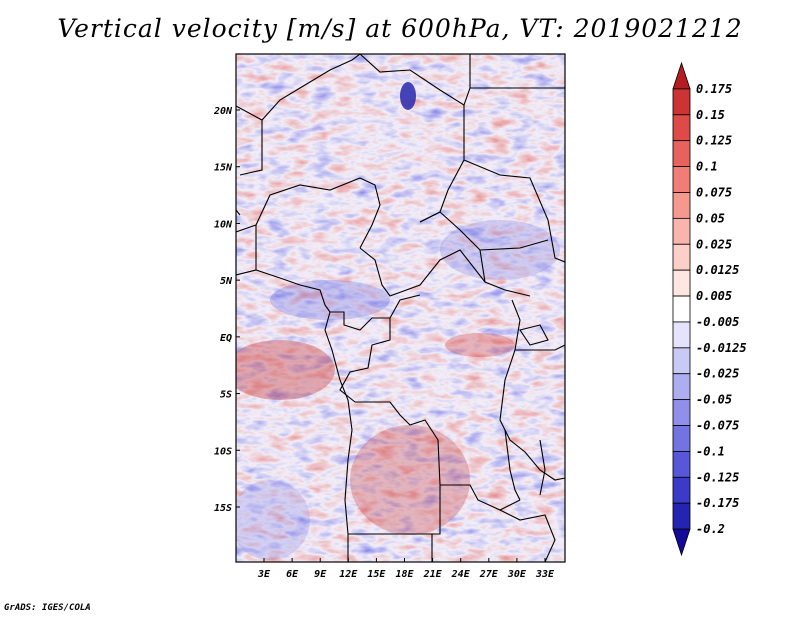  What do you see at coordinates (348, 574) in the screenshot?
I see `x-tick-label: 12E` at bounding box center [348, 574].